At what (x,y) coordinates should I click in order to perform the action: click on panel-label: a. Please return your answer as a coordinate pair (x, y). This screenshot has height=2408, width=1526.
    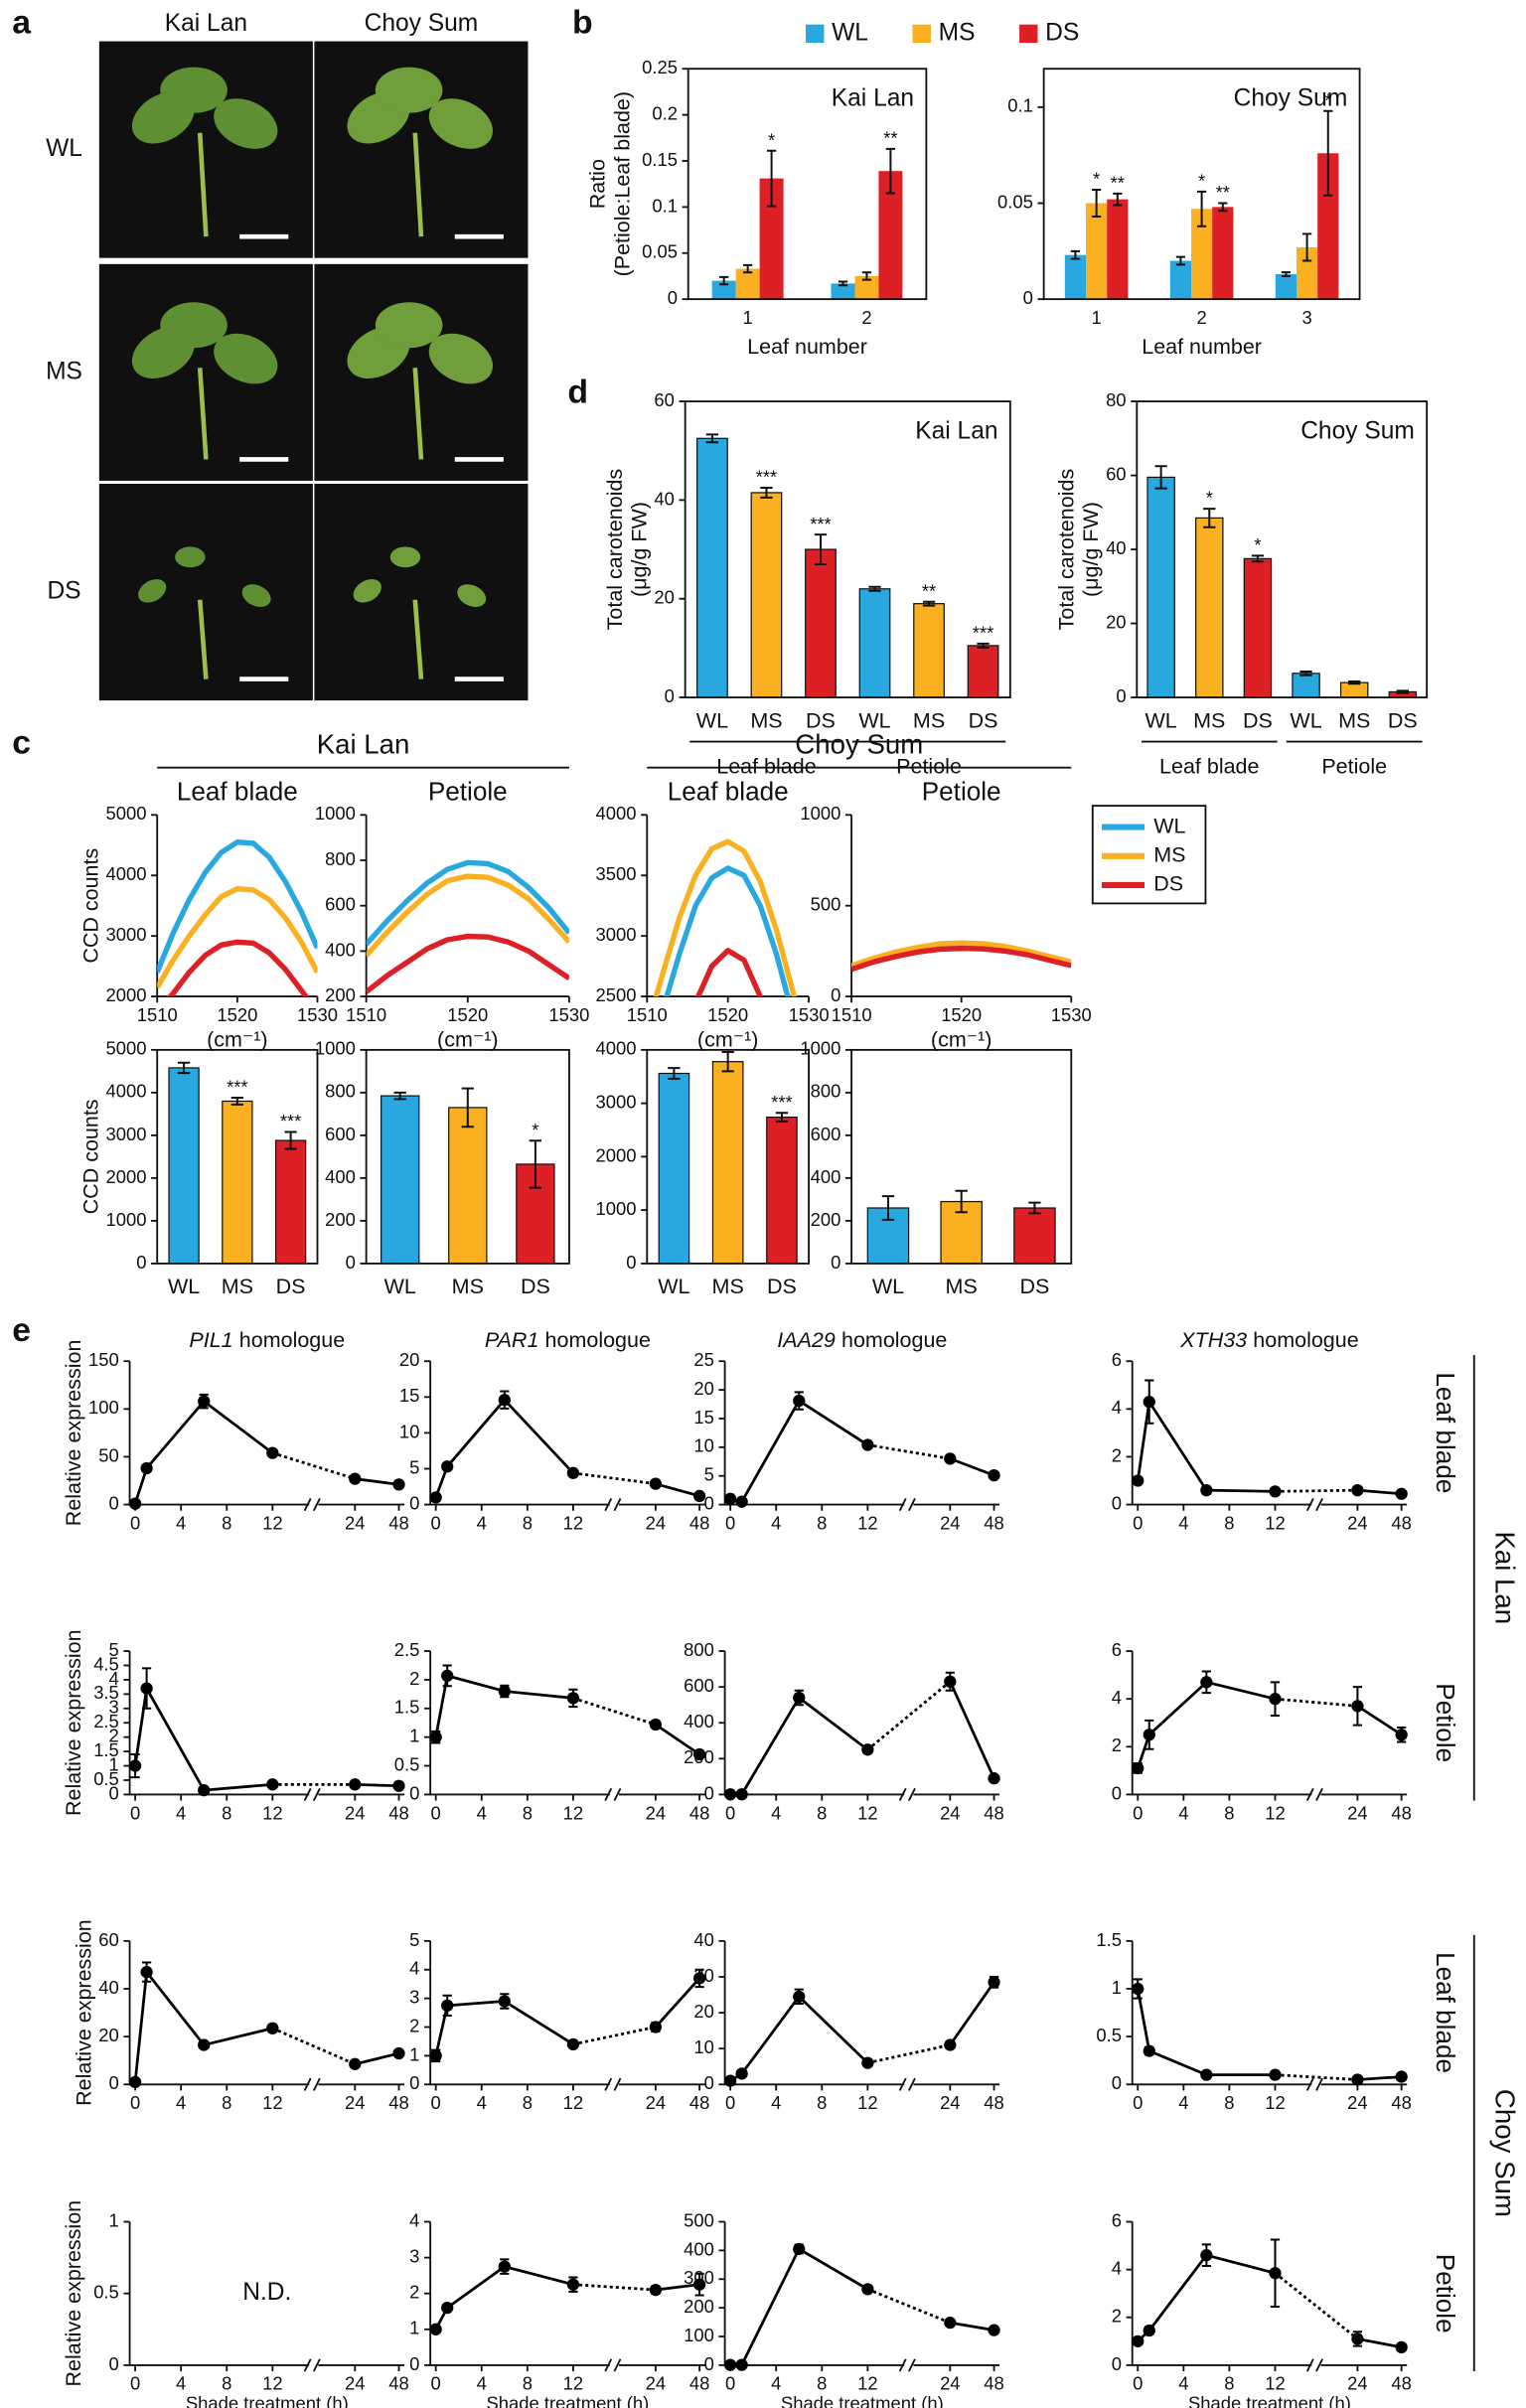
    Looking at the image, I should click on (21, 23).